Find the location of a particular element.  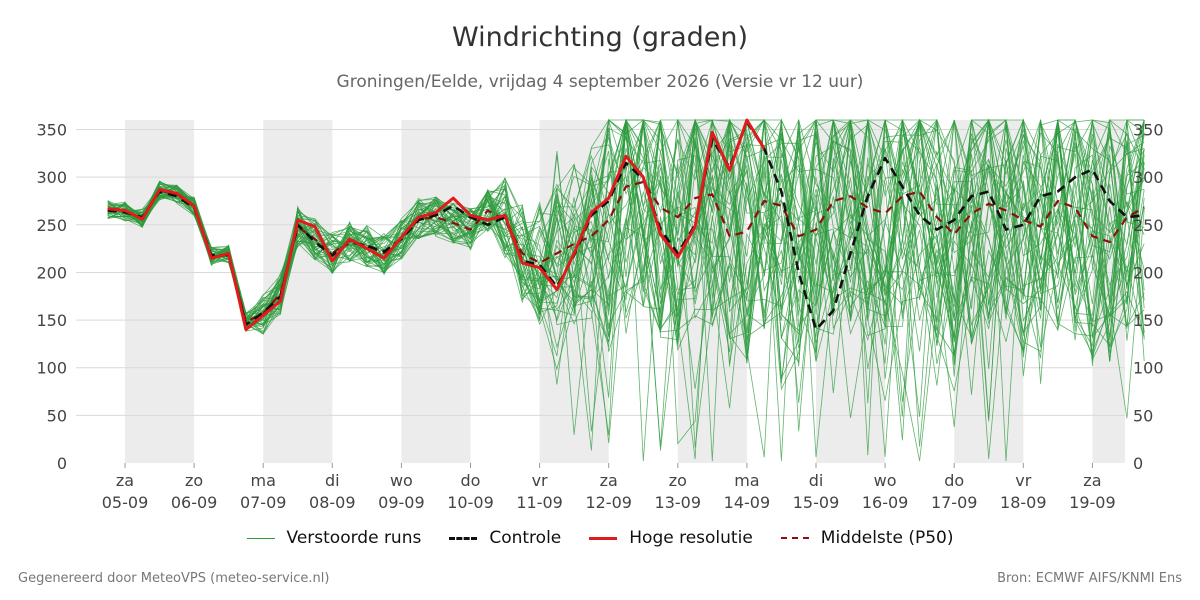

x-tick-date: 16-09 is located at coordinates (885, 502).